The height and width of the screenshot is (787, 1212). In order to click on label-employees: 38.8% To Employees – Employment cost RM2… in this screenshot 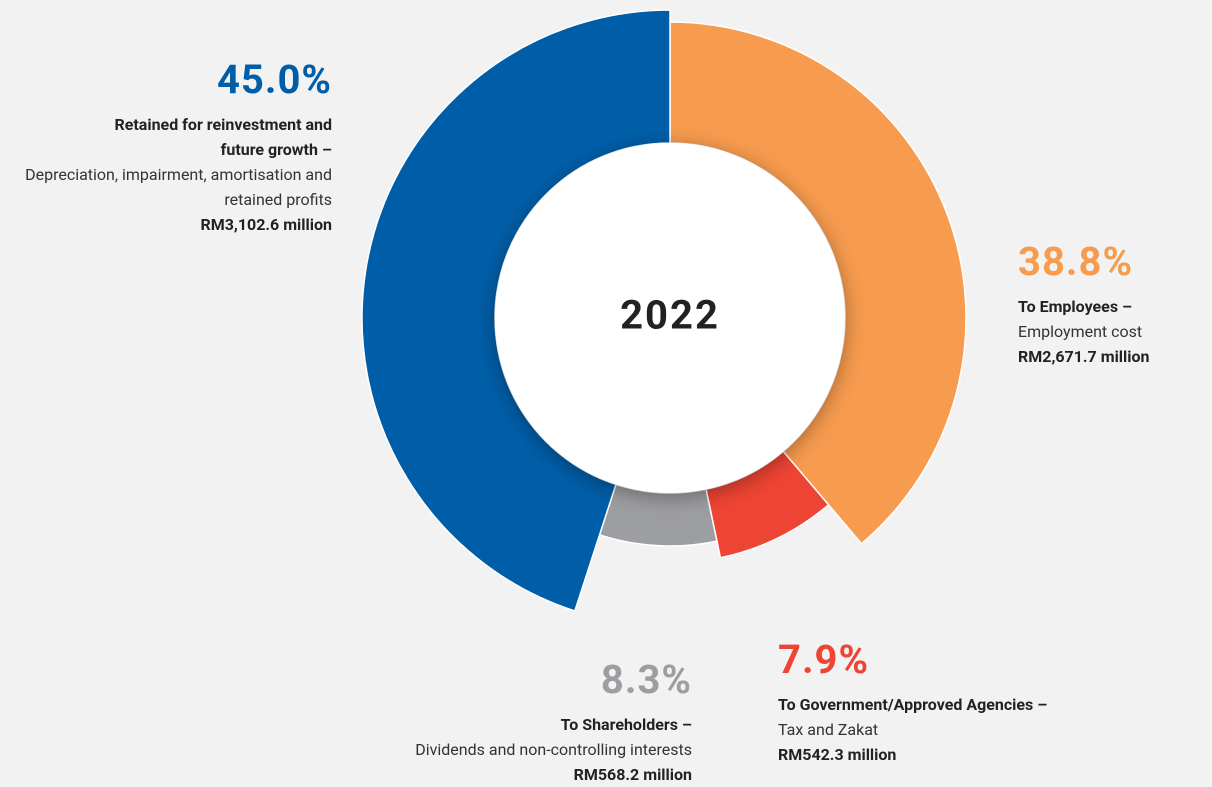, I will do `click(1084, 303)`.